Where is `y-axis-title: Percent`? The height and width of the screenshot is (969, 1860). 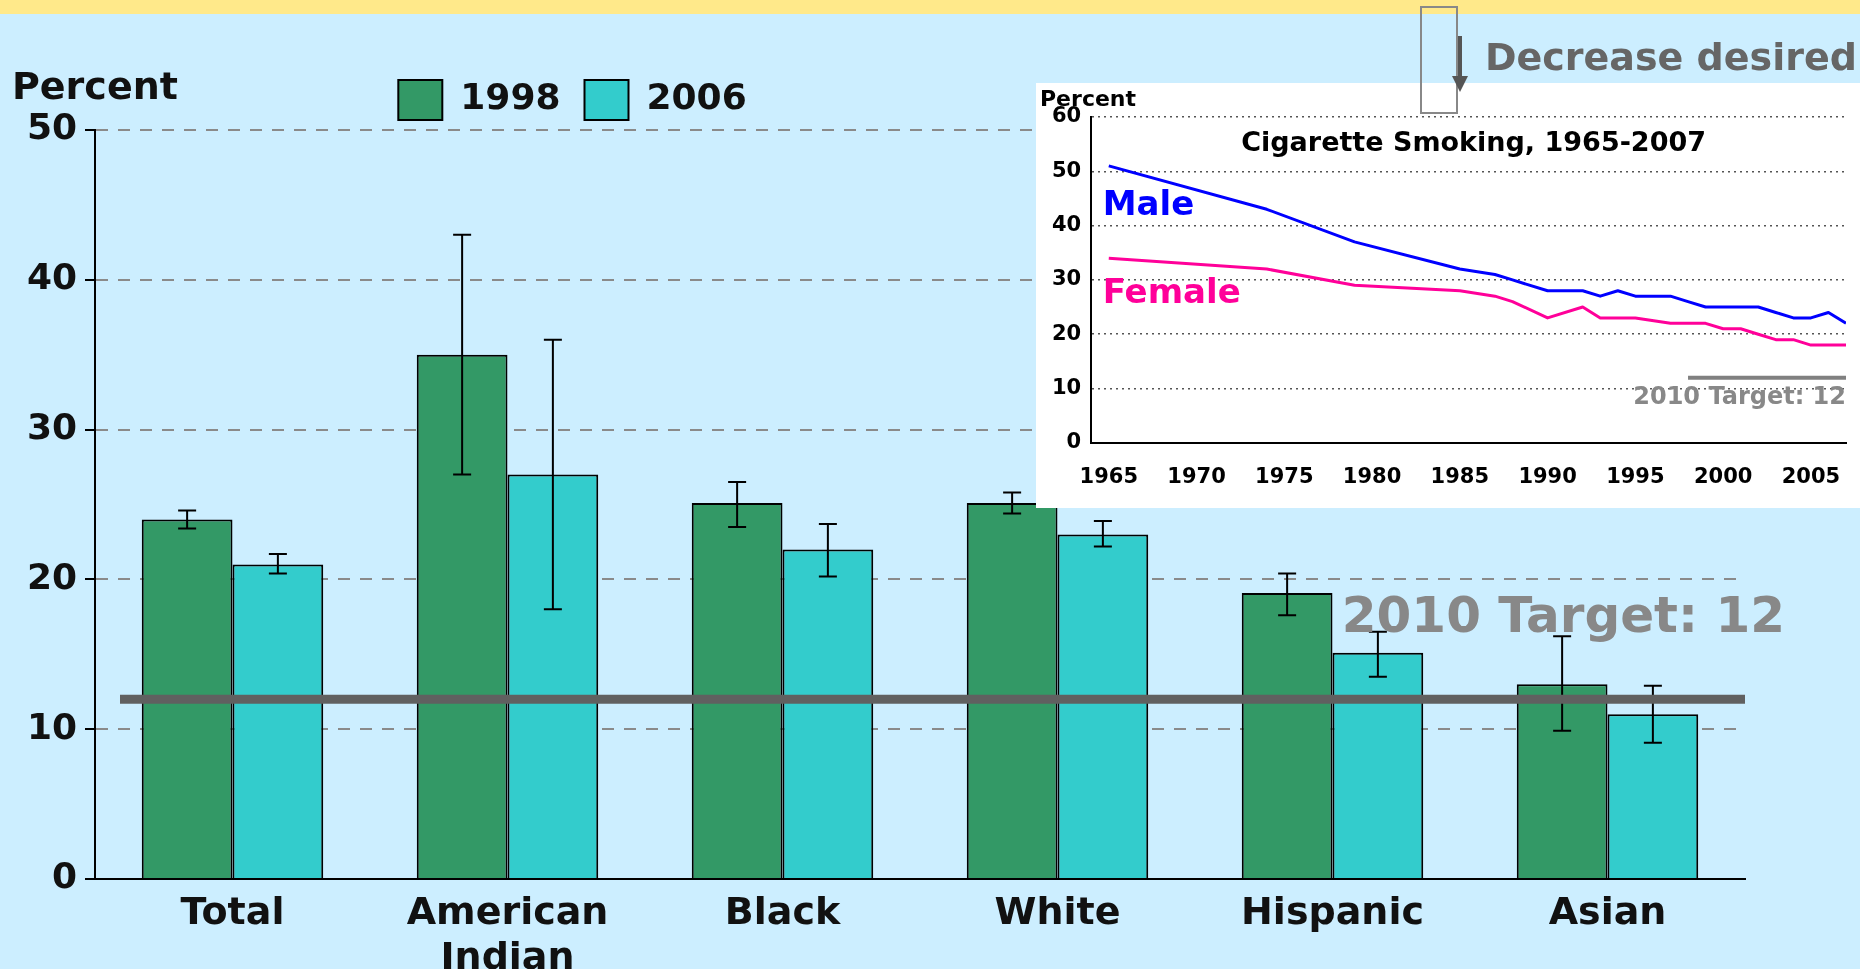
y-axis-title: Percent is located at coordinates (95, 85).